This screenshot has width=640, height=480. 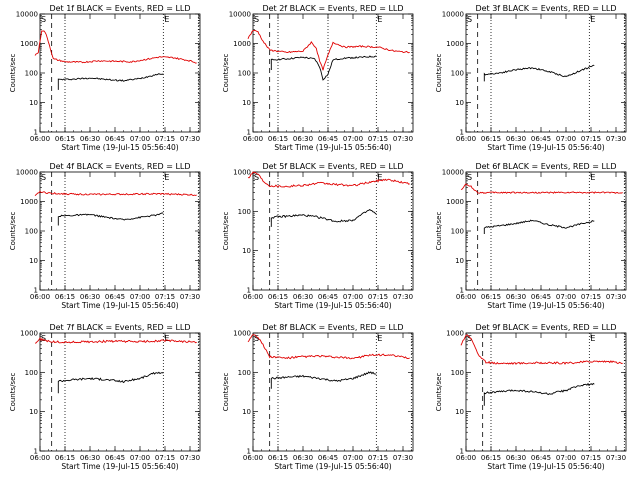 What do you see at coordinates (332, 327) in the screenshot?
I see `chart-title: Det 8f BLACK = Events, RED = LLD` at bounding box center [332, 327].